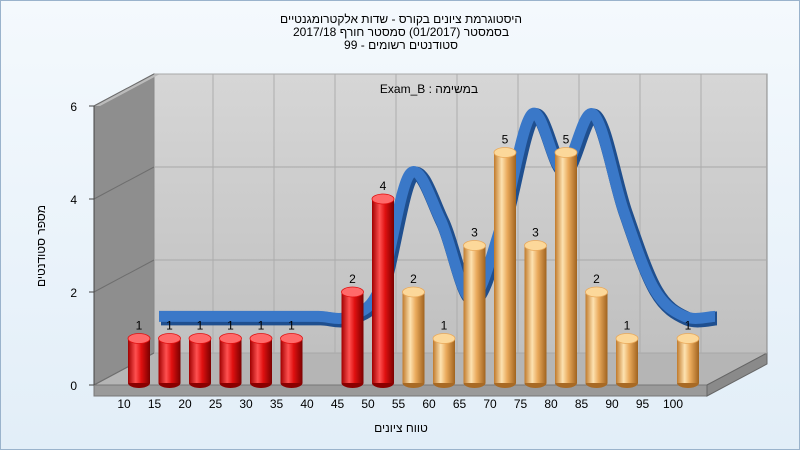  Describe the element at coordinates (216, 404) in the screenshot. I see `x-tick-label: 25` at that location.